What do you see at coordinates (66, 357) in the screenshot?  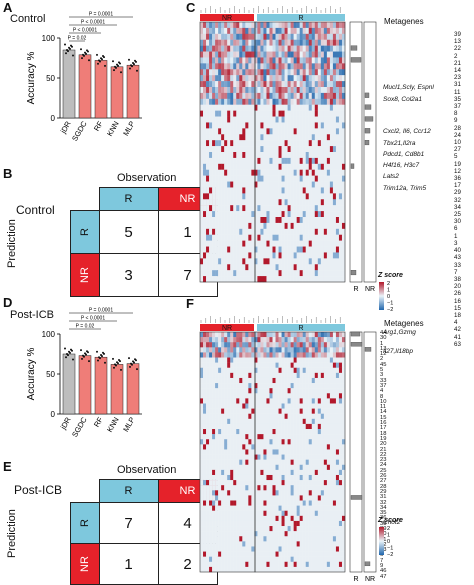 I see `data-dot` at bounding box center [66, 357].